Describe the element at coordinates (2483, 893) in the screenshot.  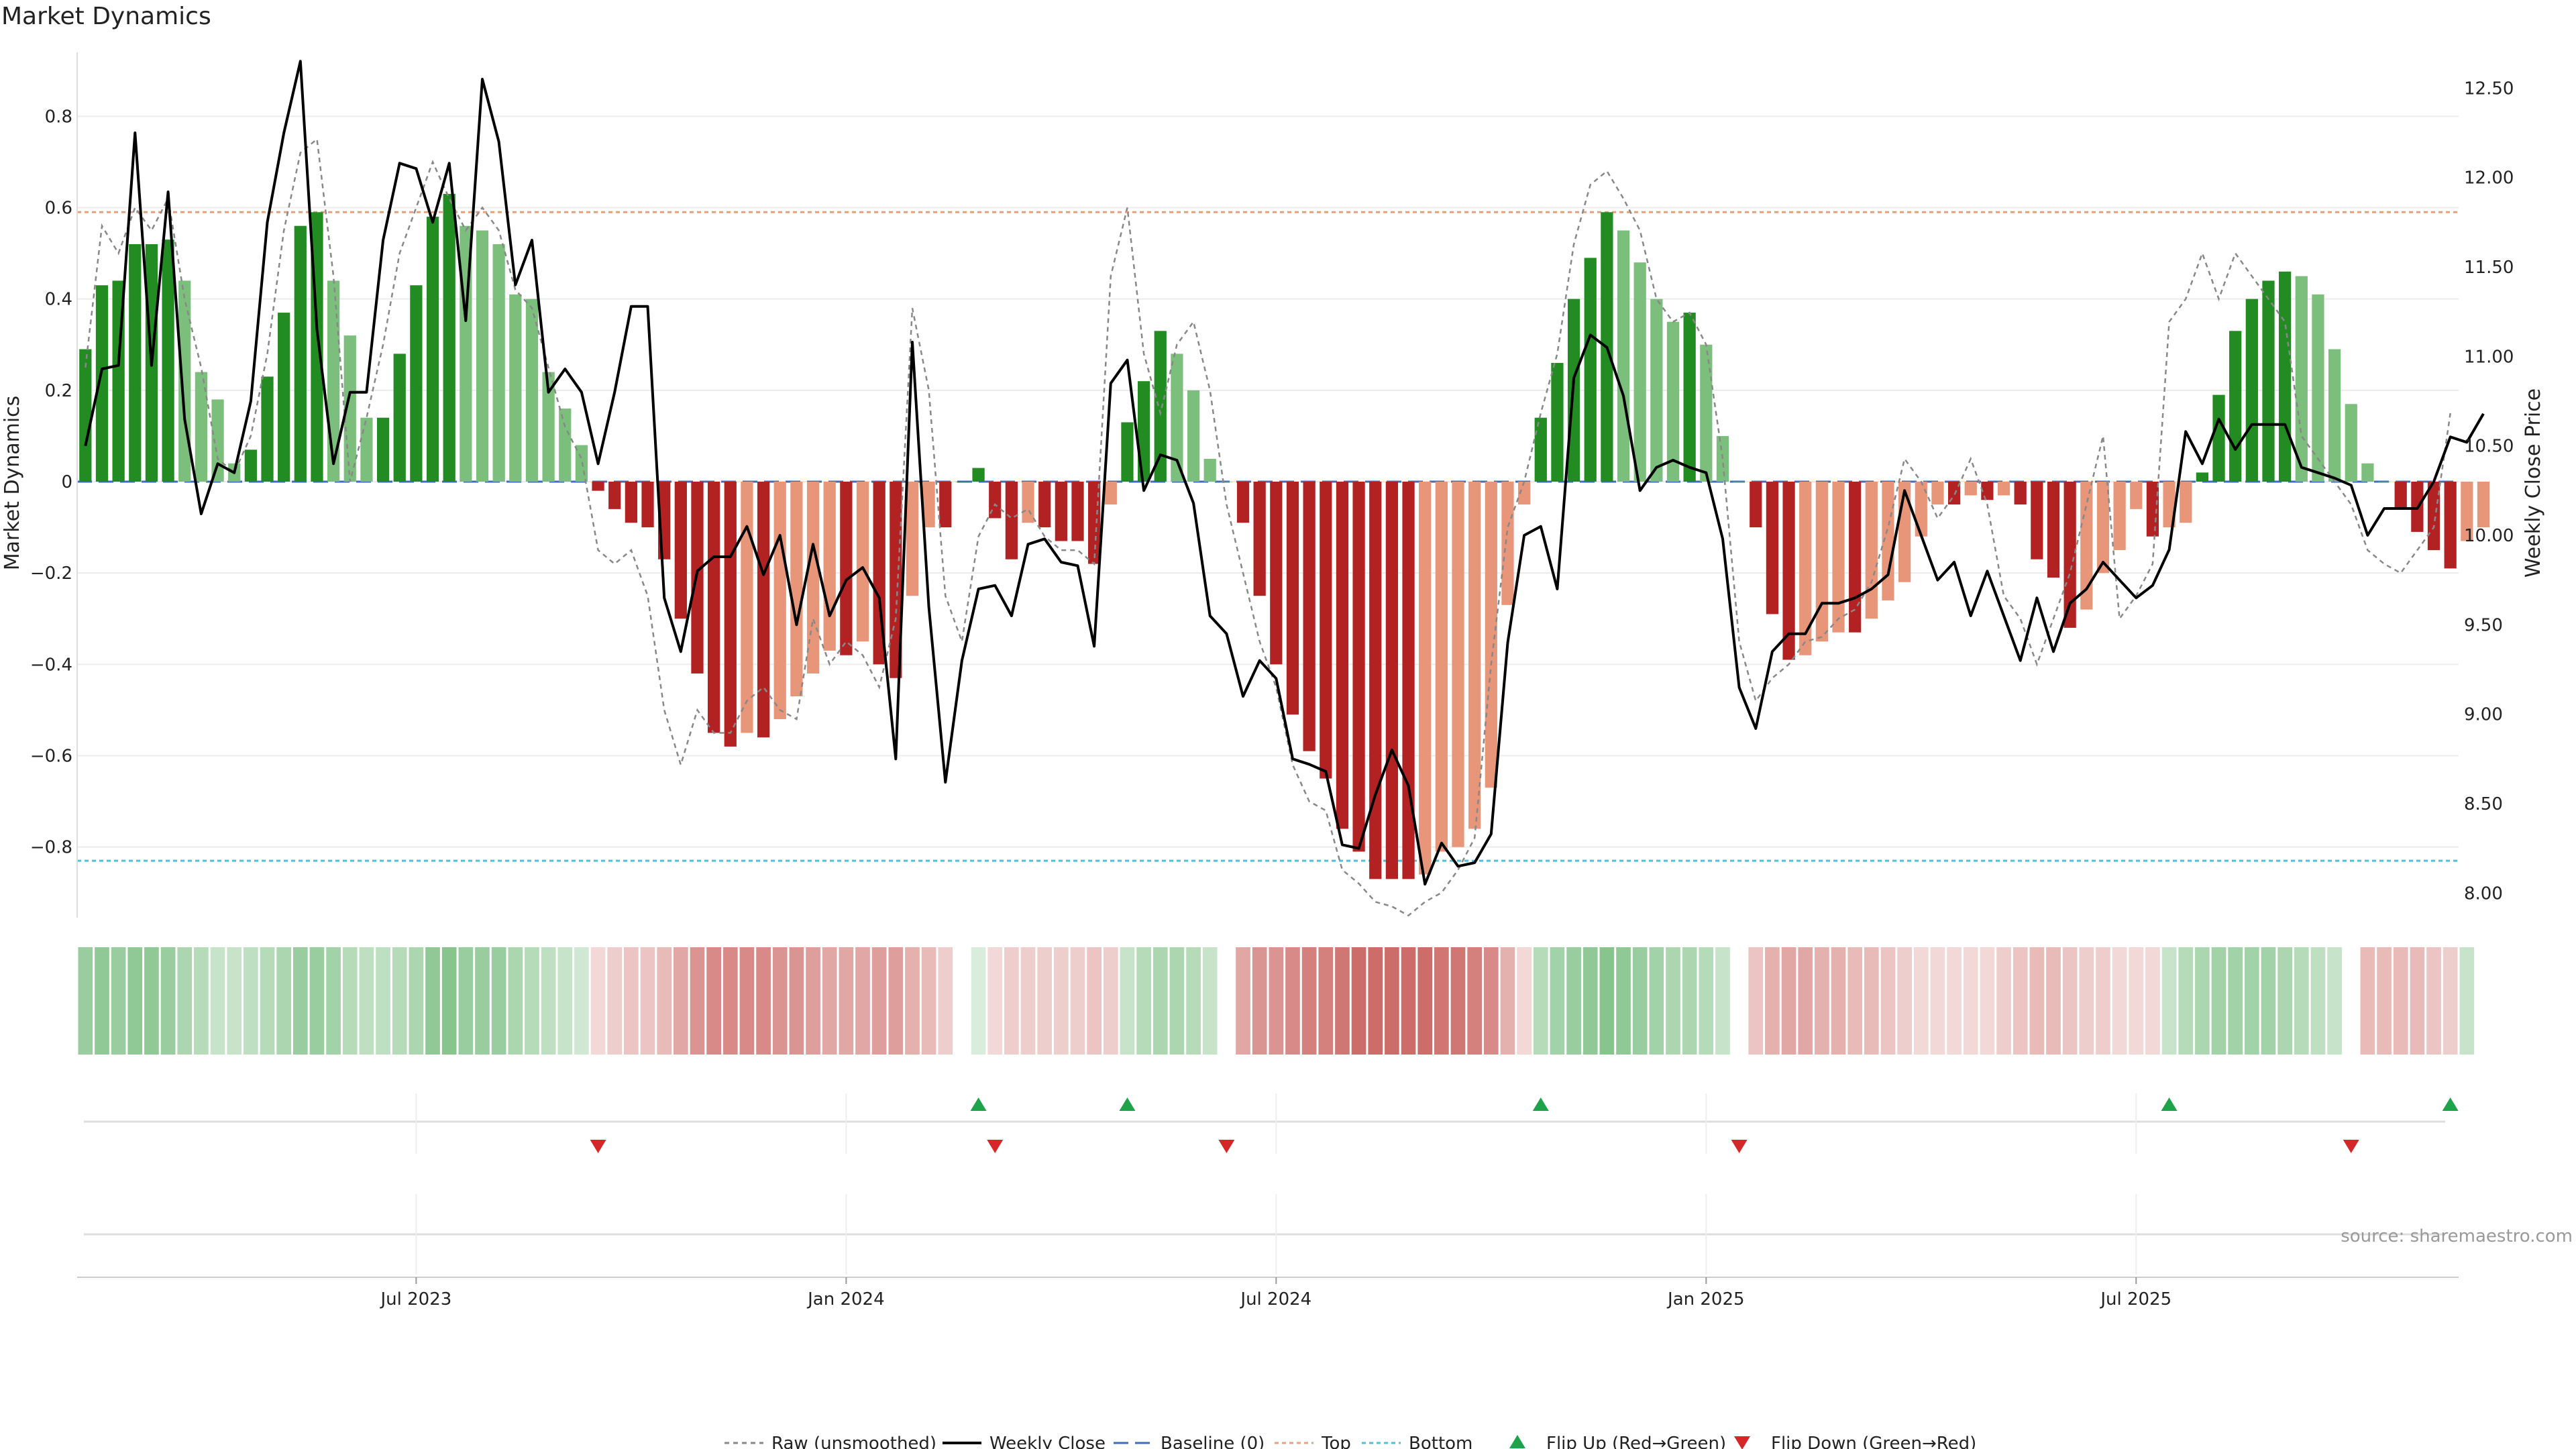
I see `right-tick-label: 8.00` at that location.